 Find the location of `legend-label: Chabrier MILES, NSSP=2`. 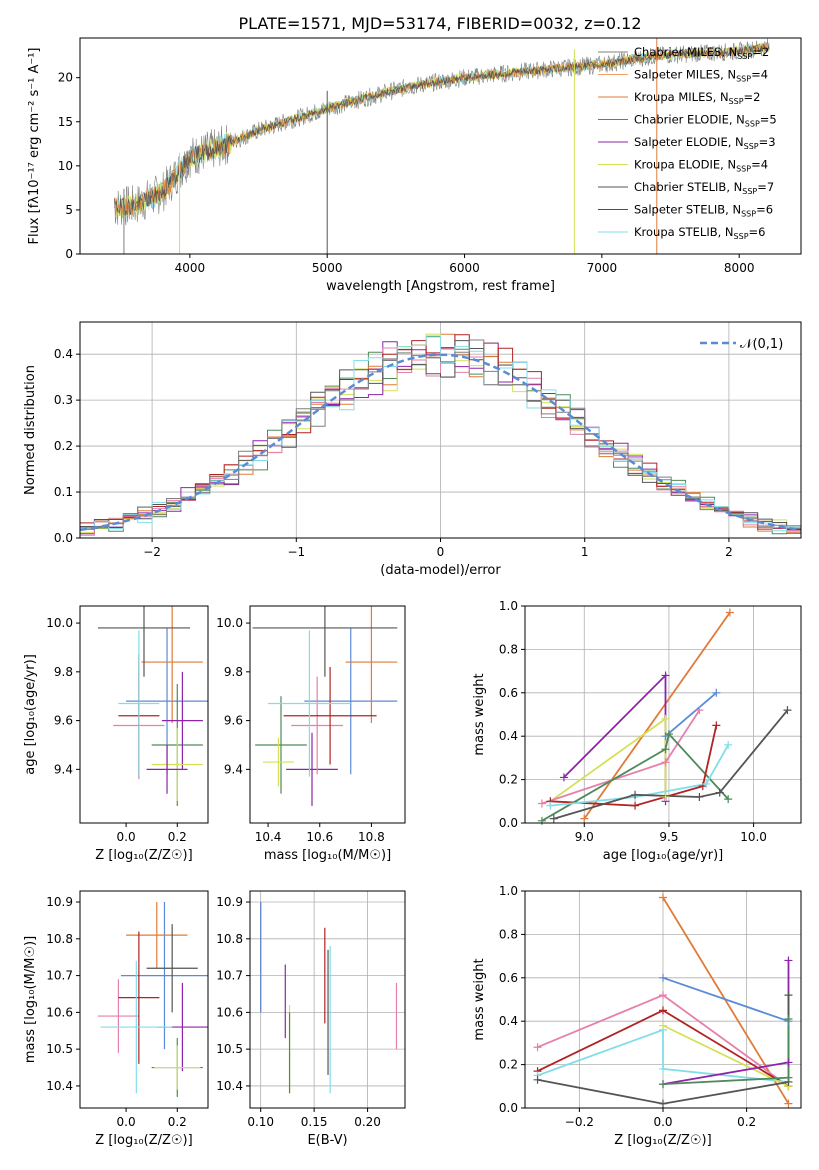

legend-label: Chabrier MILES, NSSP=2 is located at coordinates (701, 53).